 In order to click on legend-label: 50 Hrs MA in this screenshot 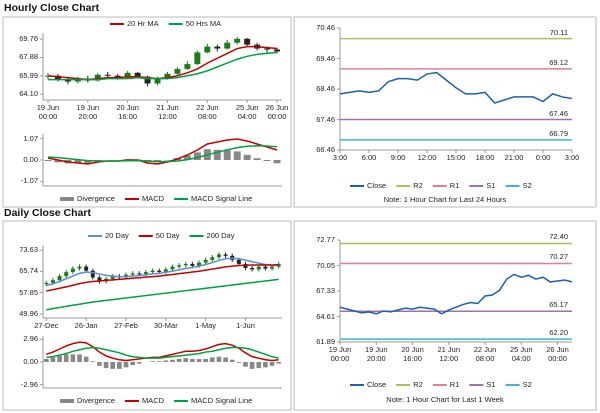, I will do `click(203, 23)`.